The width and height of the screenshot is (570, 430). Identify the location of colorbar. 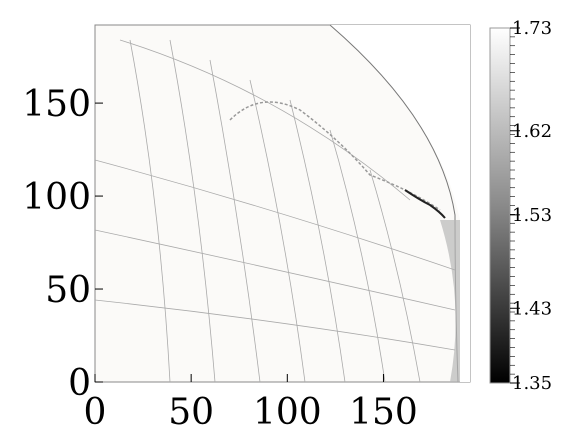
(500, 205).